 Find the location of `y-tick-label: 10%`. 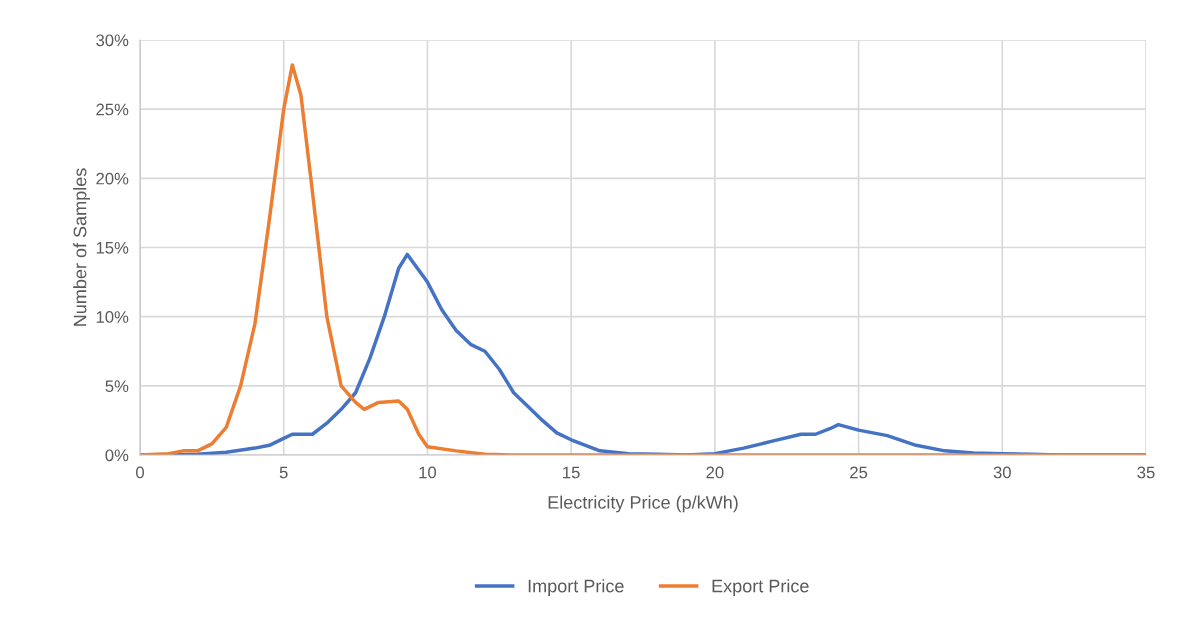

y-tick-label: 10% is located at coordinates (112, 317).